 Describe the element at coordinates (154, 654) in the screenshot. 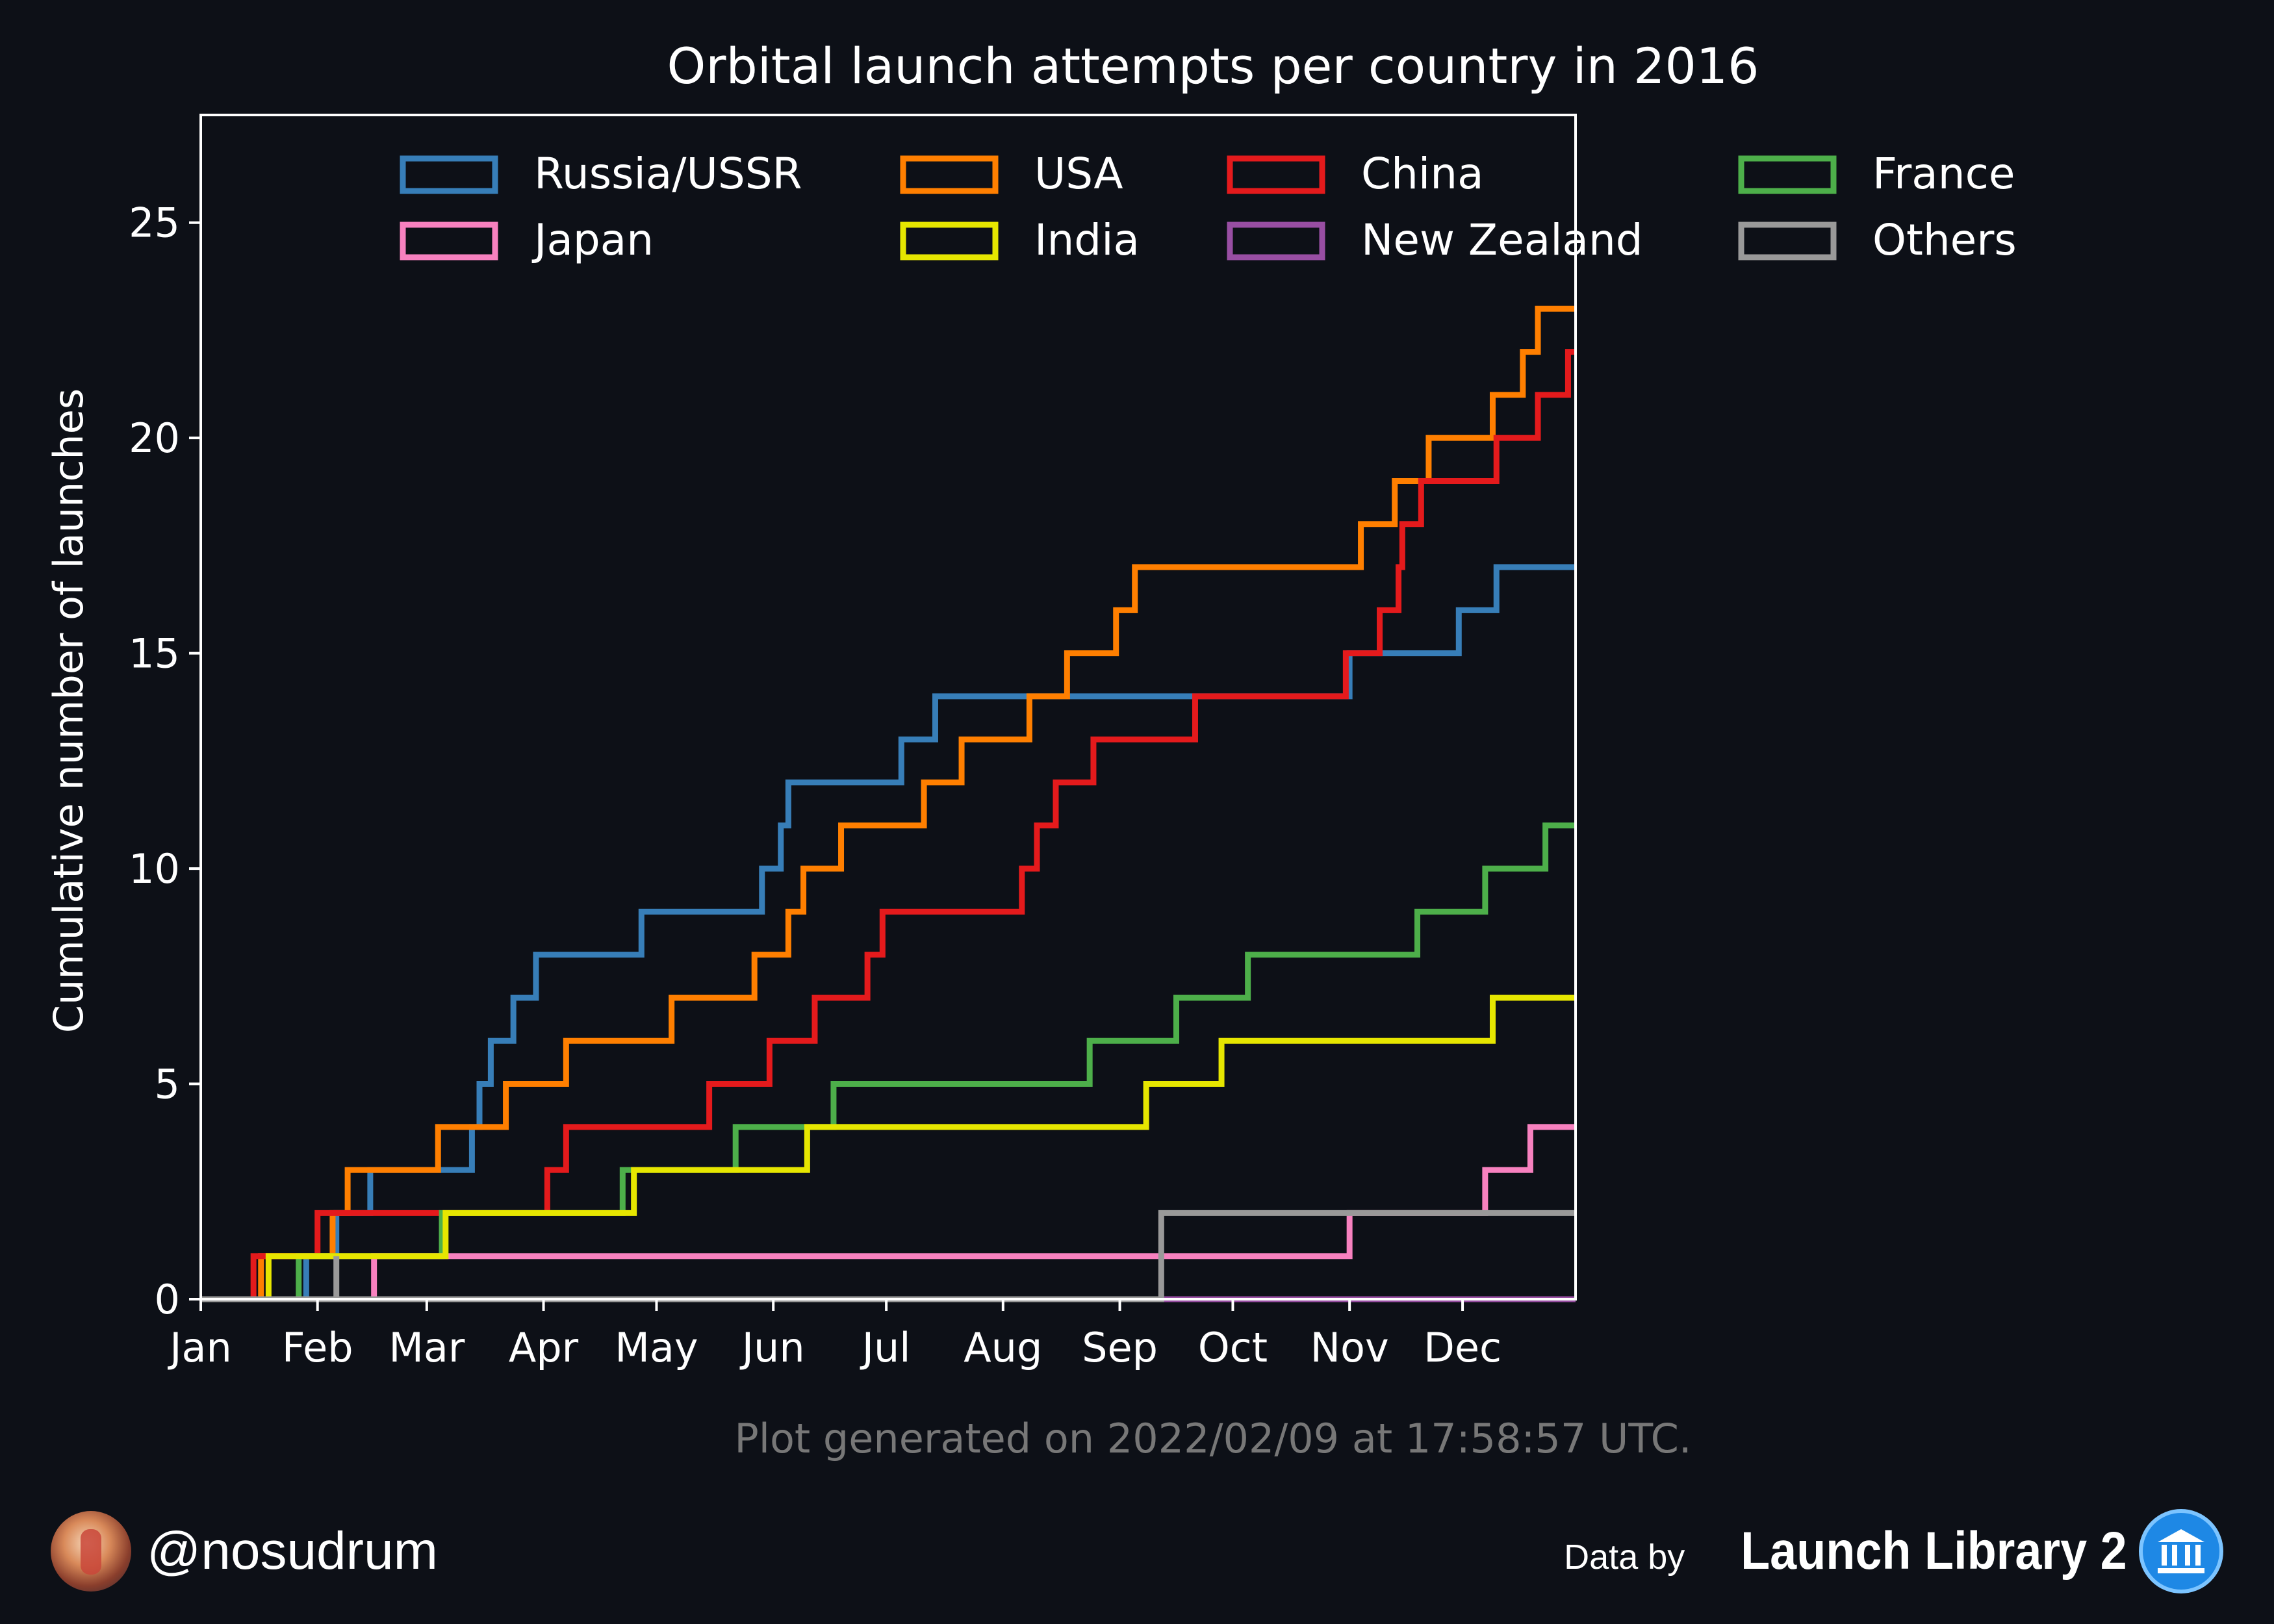

I see `y-tick-label: 15` at that location.